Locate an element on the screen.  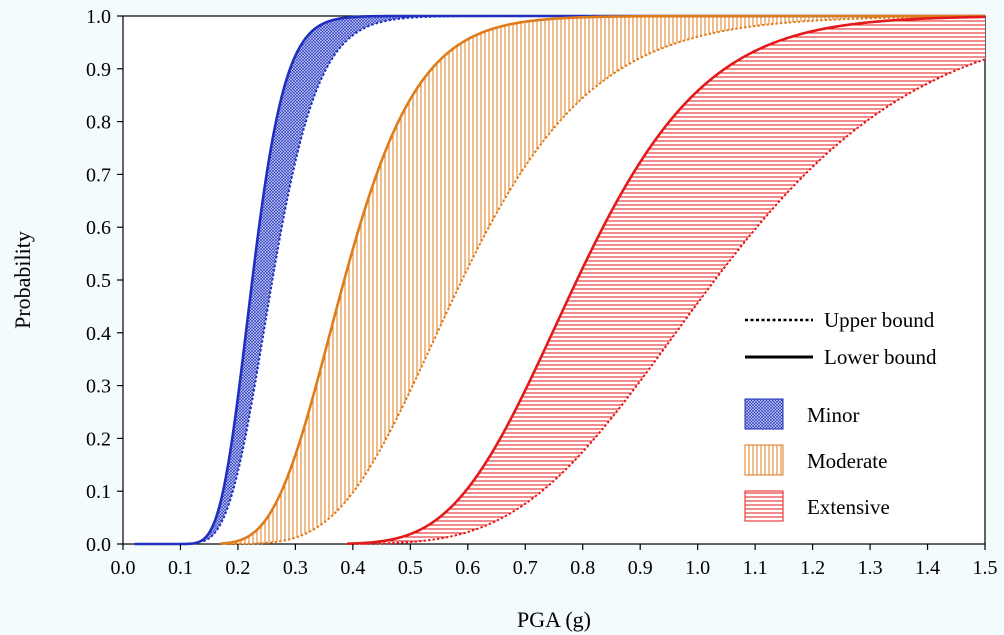
x-tick-label: 1.2 is located at coordinates (812, 568).